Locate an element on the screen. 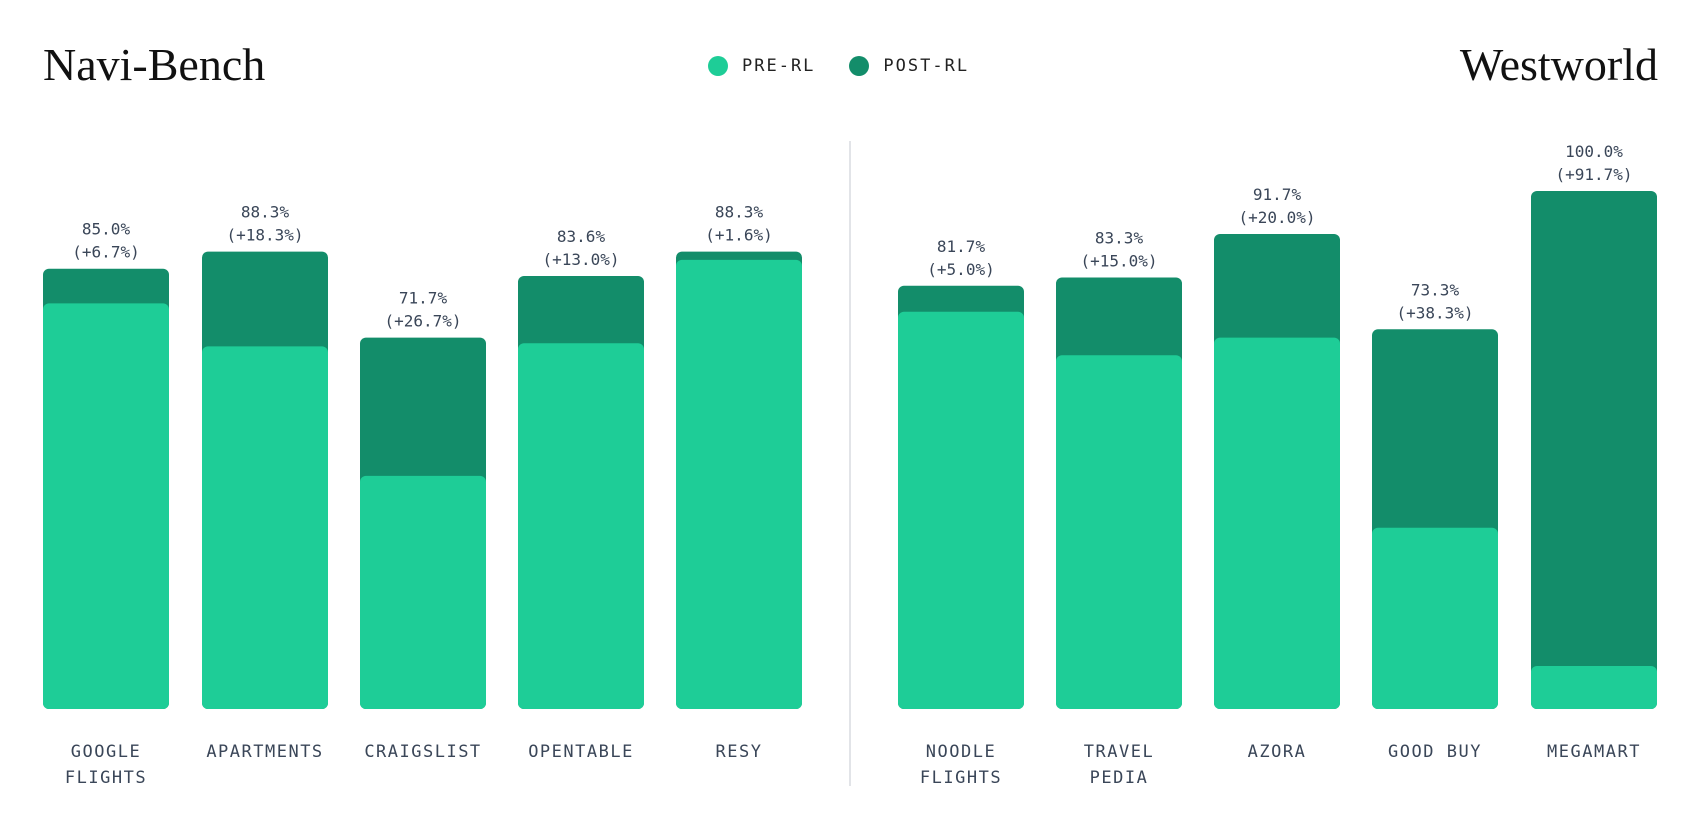  legend-swatch-pre-rl is located at coordinates (718, 66).